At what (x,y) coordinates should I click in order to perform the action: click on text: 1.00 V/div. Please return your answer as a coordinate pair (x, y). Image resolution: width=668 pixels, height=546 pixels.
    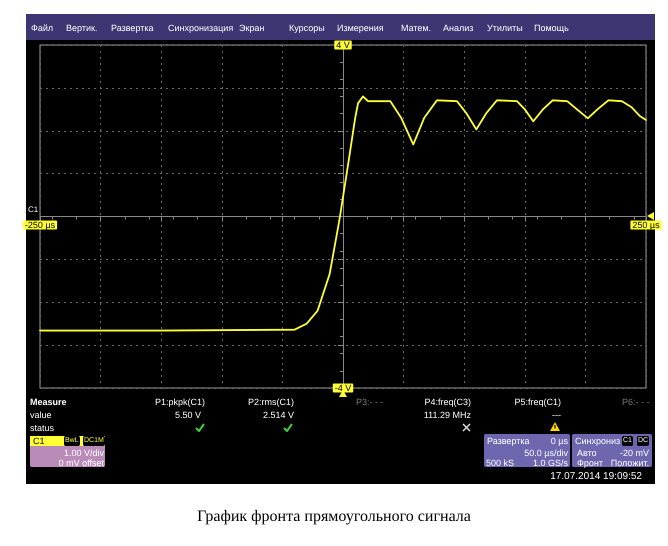
    Looking at the image, I should click on (84, 453).